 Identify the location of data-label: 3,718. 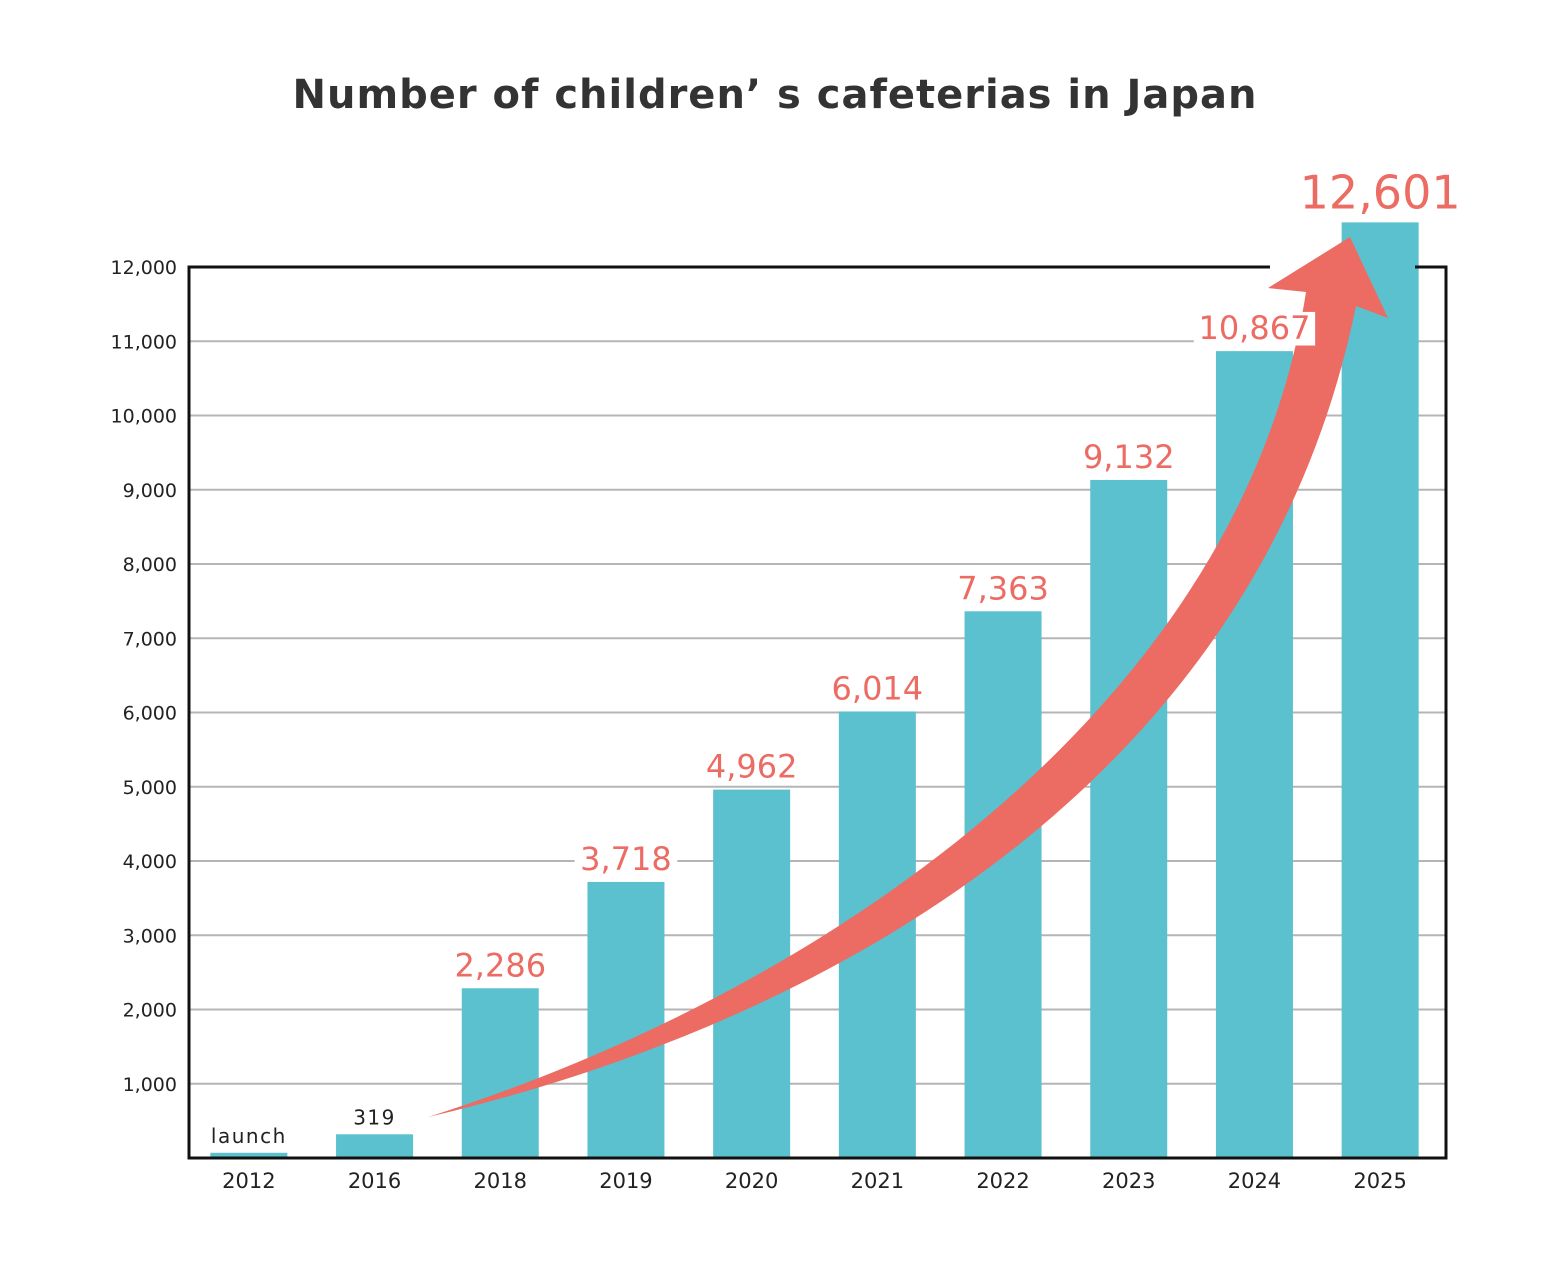
(626, 859).